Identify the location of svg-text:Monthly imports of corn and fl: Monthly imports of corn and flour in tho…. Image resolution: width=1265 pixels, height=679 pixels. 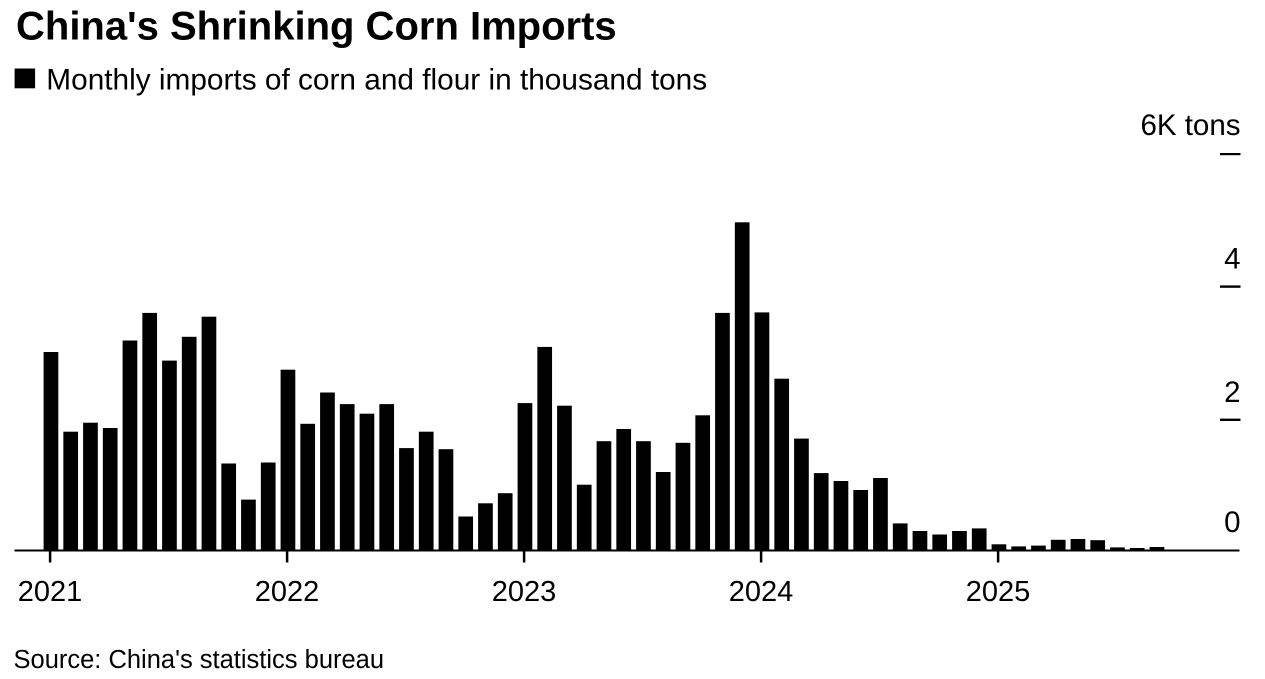
(376, 80).